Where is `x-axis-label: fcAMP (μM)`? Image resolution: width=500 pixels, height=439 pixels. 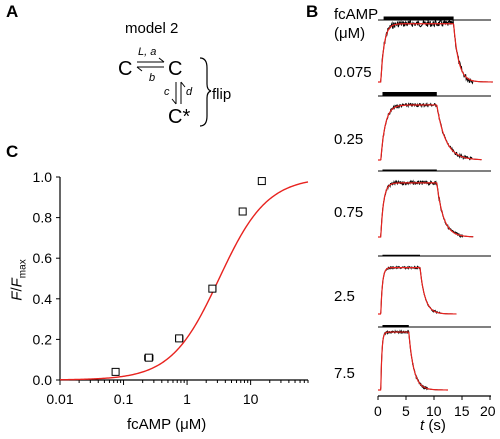
x-axis-label: fcAMP (μM) is located at coordinates (167, 424).